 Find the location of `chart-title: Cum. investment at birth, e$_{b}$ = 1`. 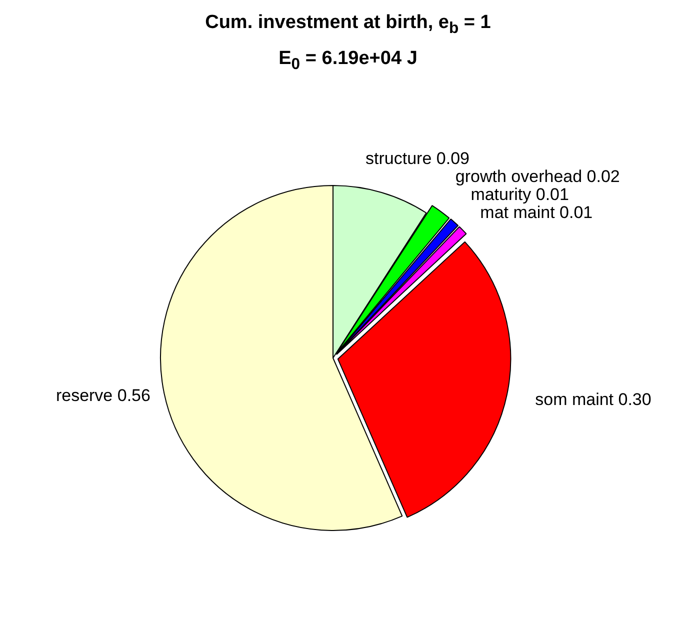

chart-title: Cum. investment at birth, e$_{b}$ = 1 is located at coordinates (348, 25).